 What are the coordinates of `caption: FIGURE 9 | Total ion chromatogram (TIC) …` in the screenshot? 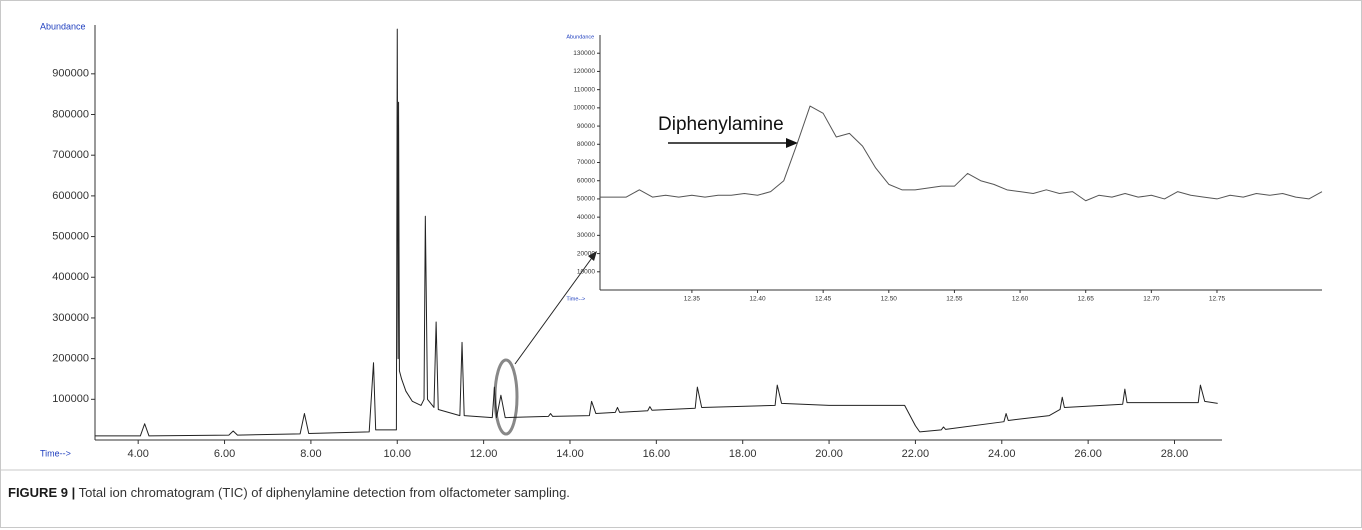 It's located at (289, 492).